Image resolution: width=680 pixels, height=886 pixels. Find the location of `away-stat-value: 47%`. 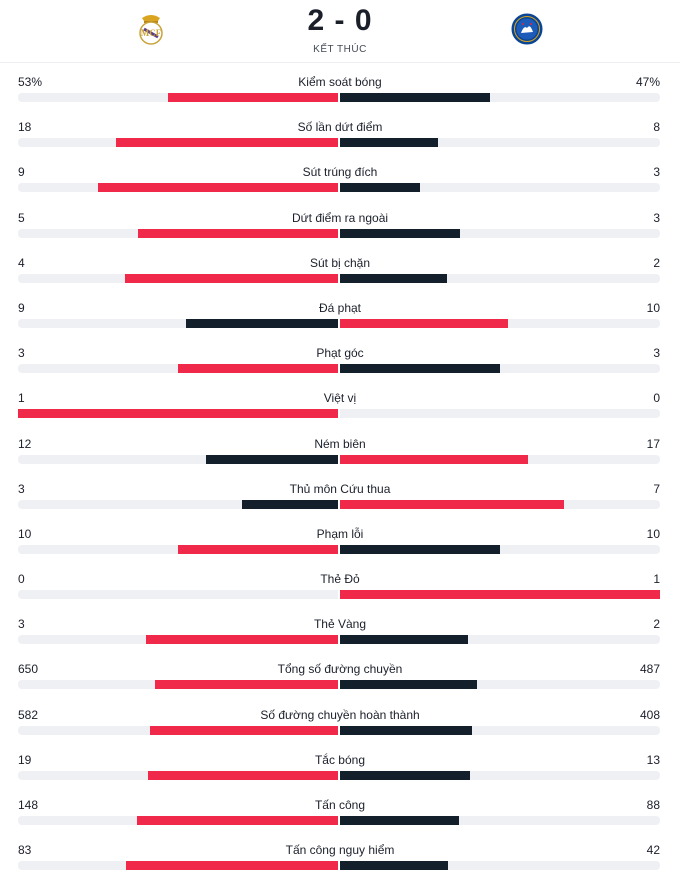

away-stat-value: 47% is located at coordinates (647, 82).